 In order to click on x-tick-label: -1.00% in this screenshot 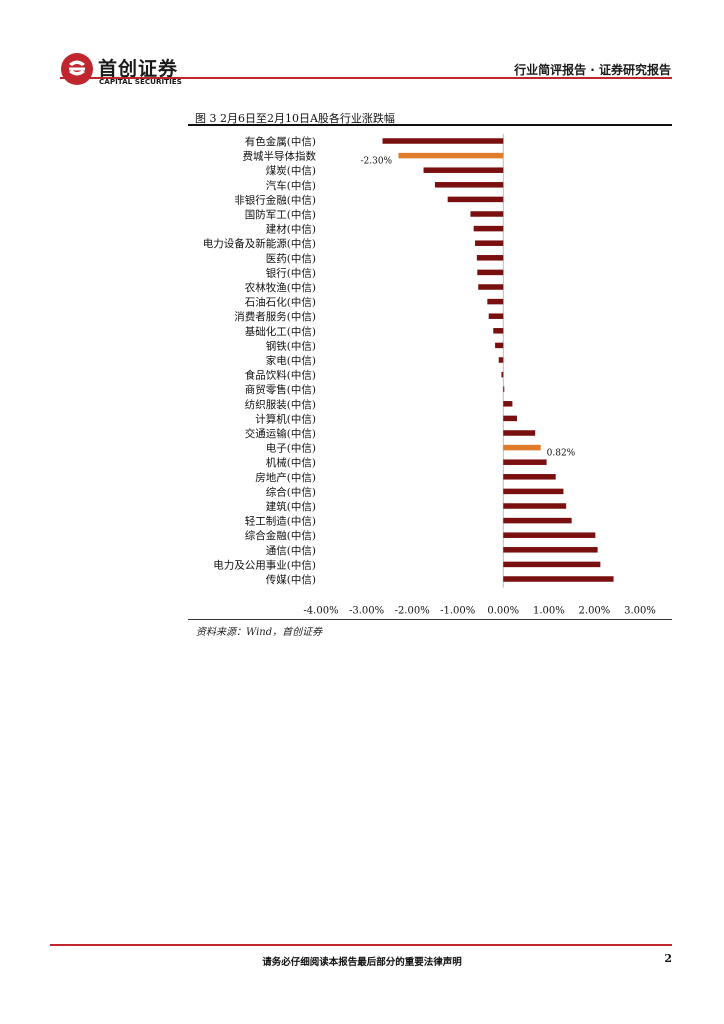, I will do `click(457, 610)`.